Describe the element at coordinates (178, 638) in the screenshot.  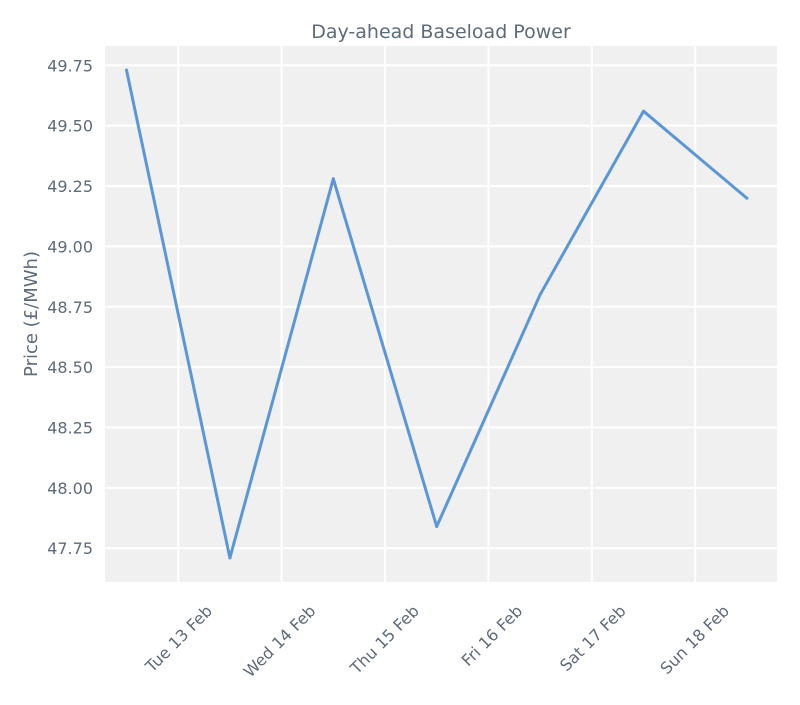
I see `x-tick-label: Tue 13 Feb` at that location.